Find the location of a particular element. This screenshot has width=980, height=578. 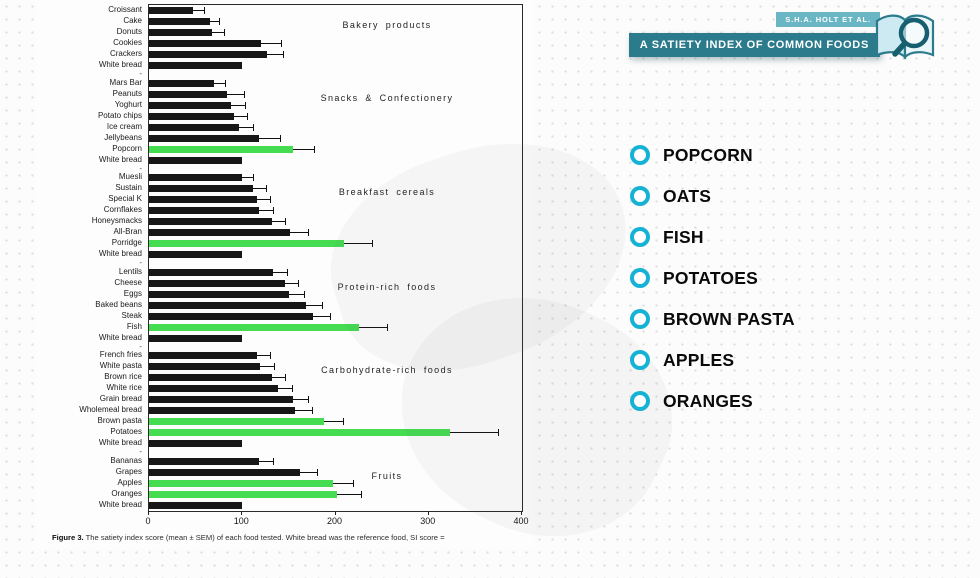

bar-label: Bananas is located at coordinates (126, 460).